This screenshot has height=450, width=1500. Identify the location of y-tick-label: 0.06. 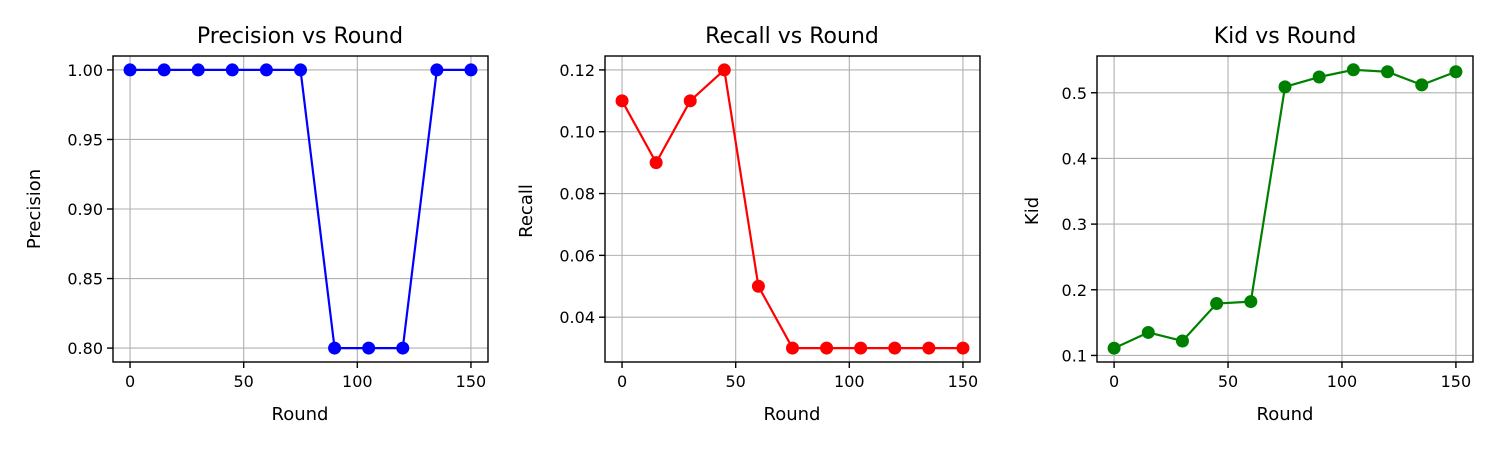
(577, 255).